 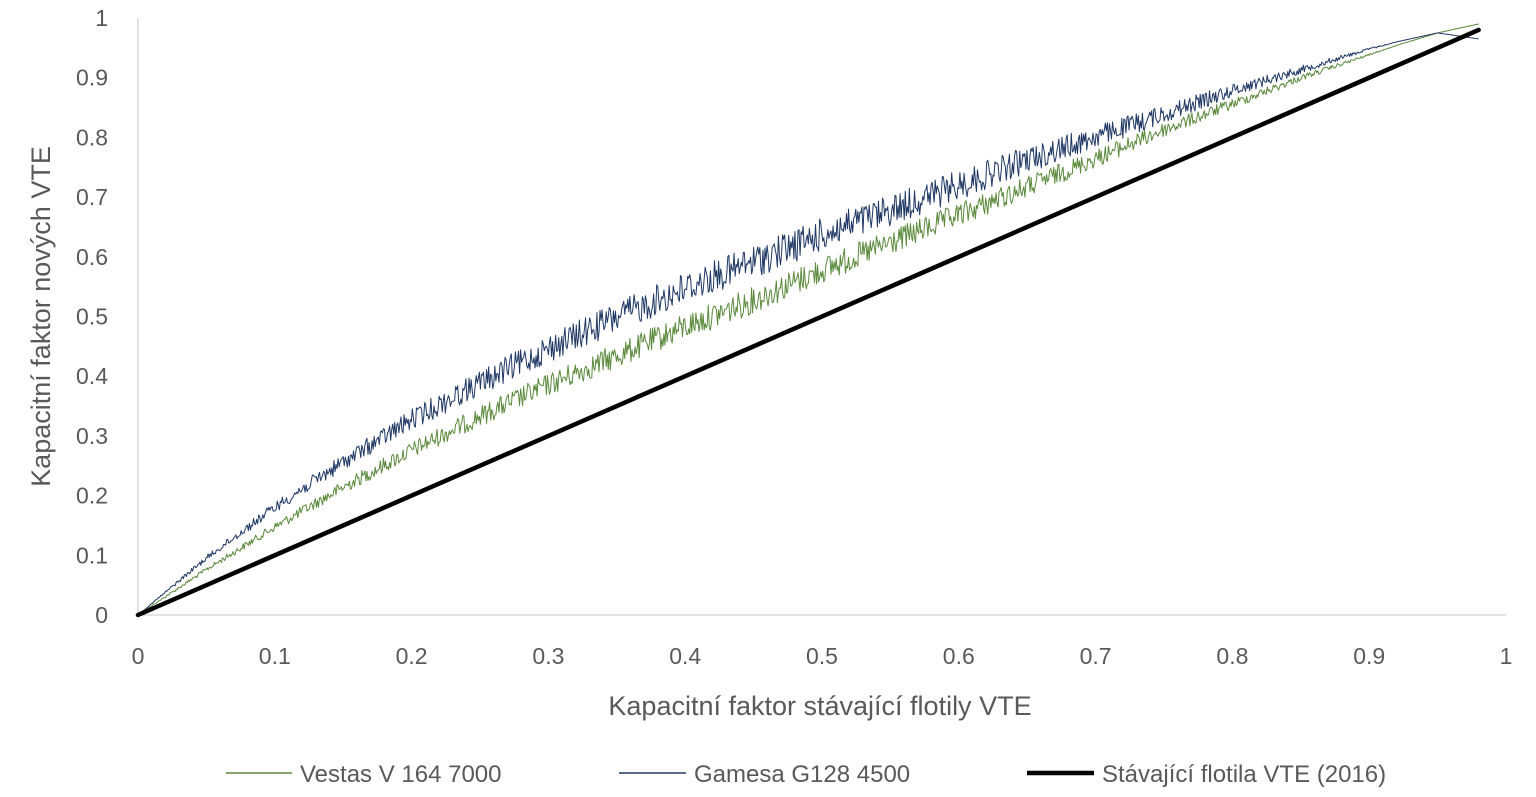 I want to click on y-tick-label: 0.3, so click(x=92, y=436).